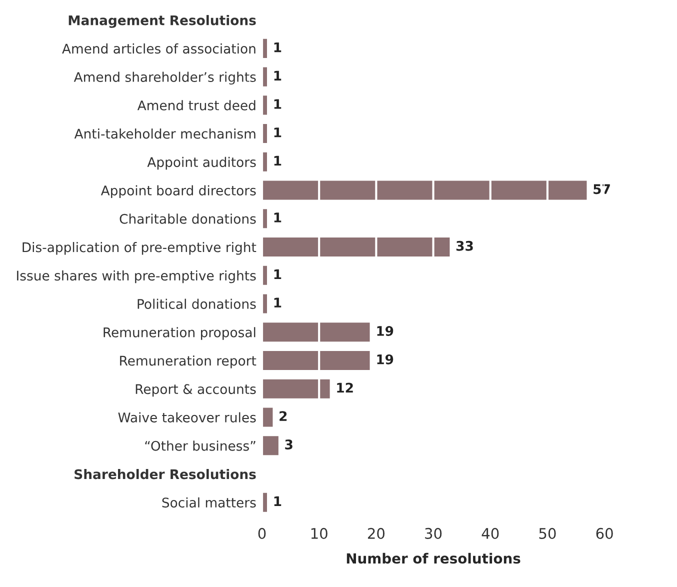 Image resolution: width=677 pixels, height=587 pixels. What do you see at coordinates (288, 444) in the screenshot?
I see `data-label: 3` at bounding box center [288, 444].